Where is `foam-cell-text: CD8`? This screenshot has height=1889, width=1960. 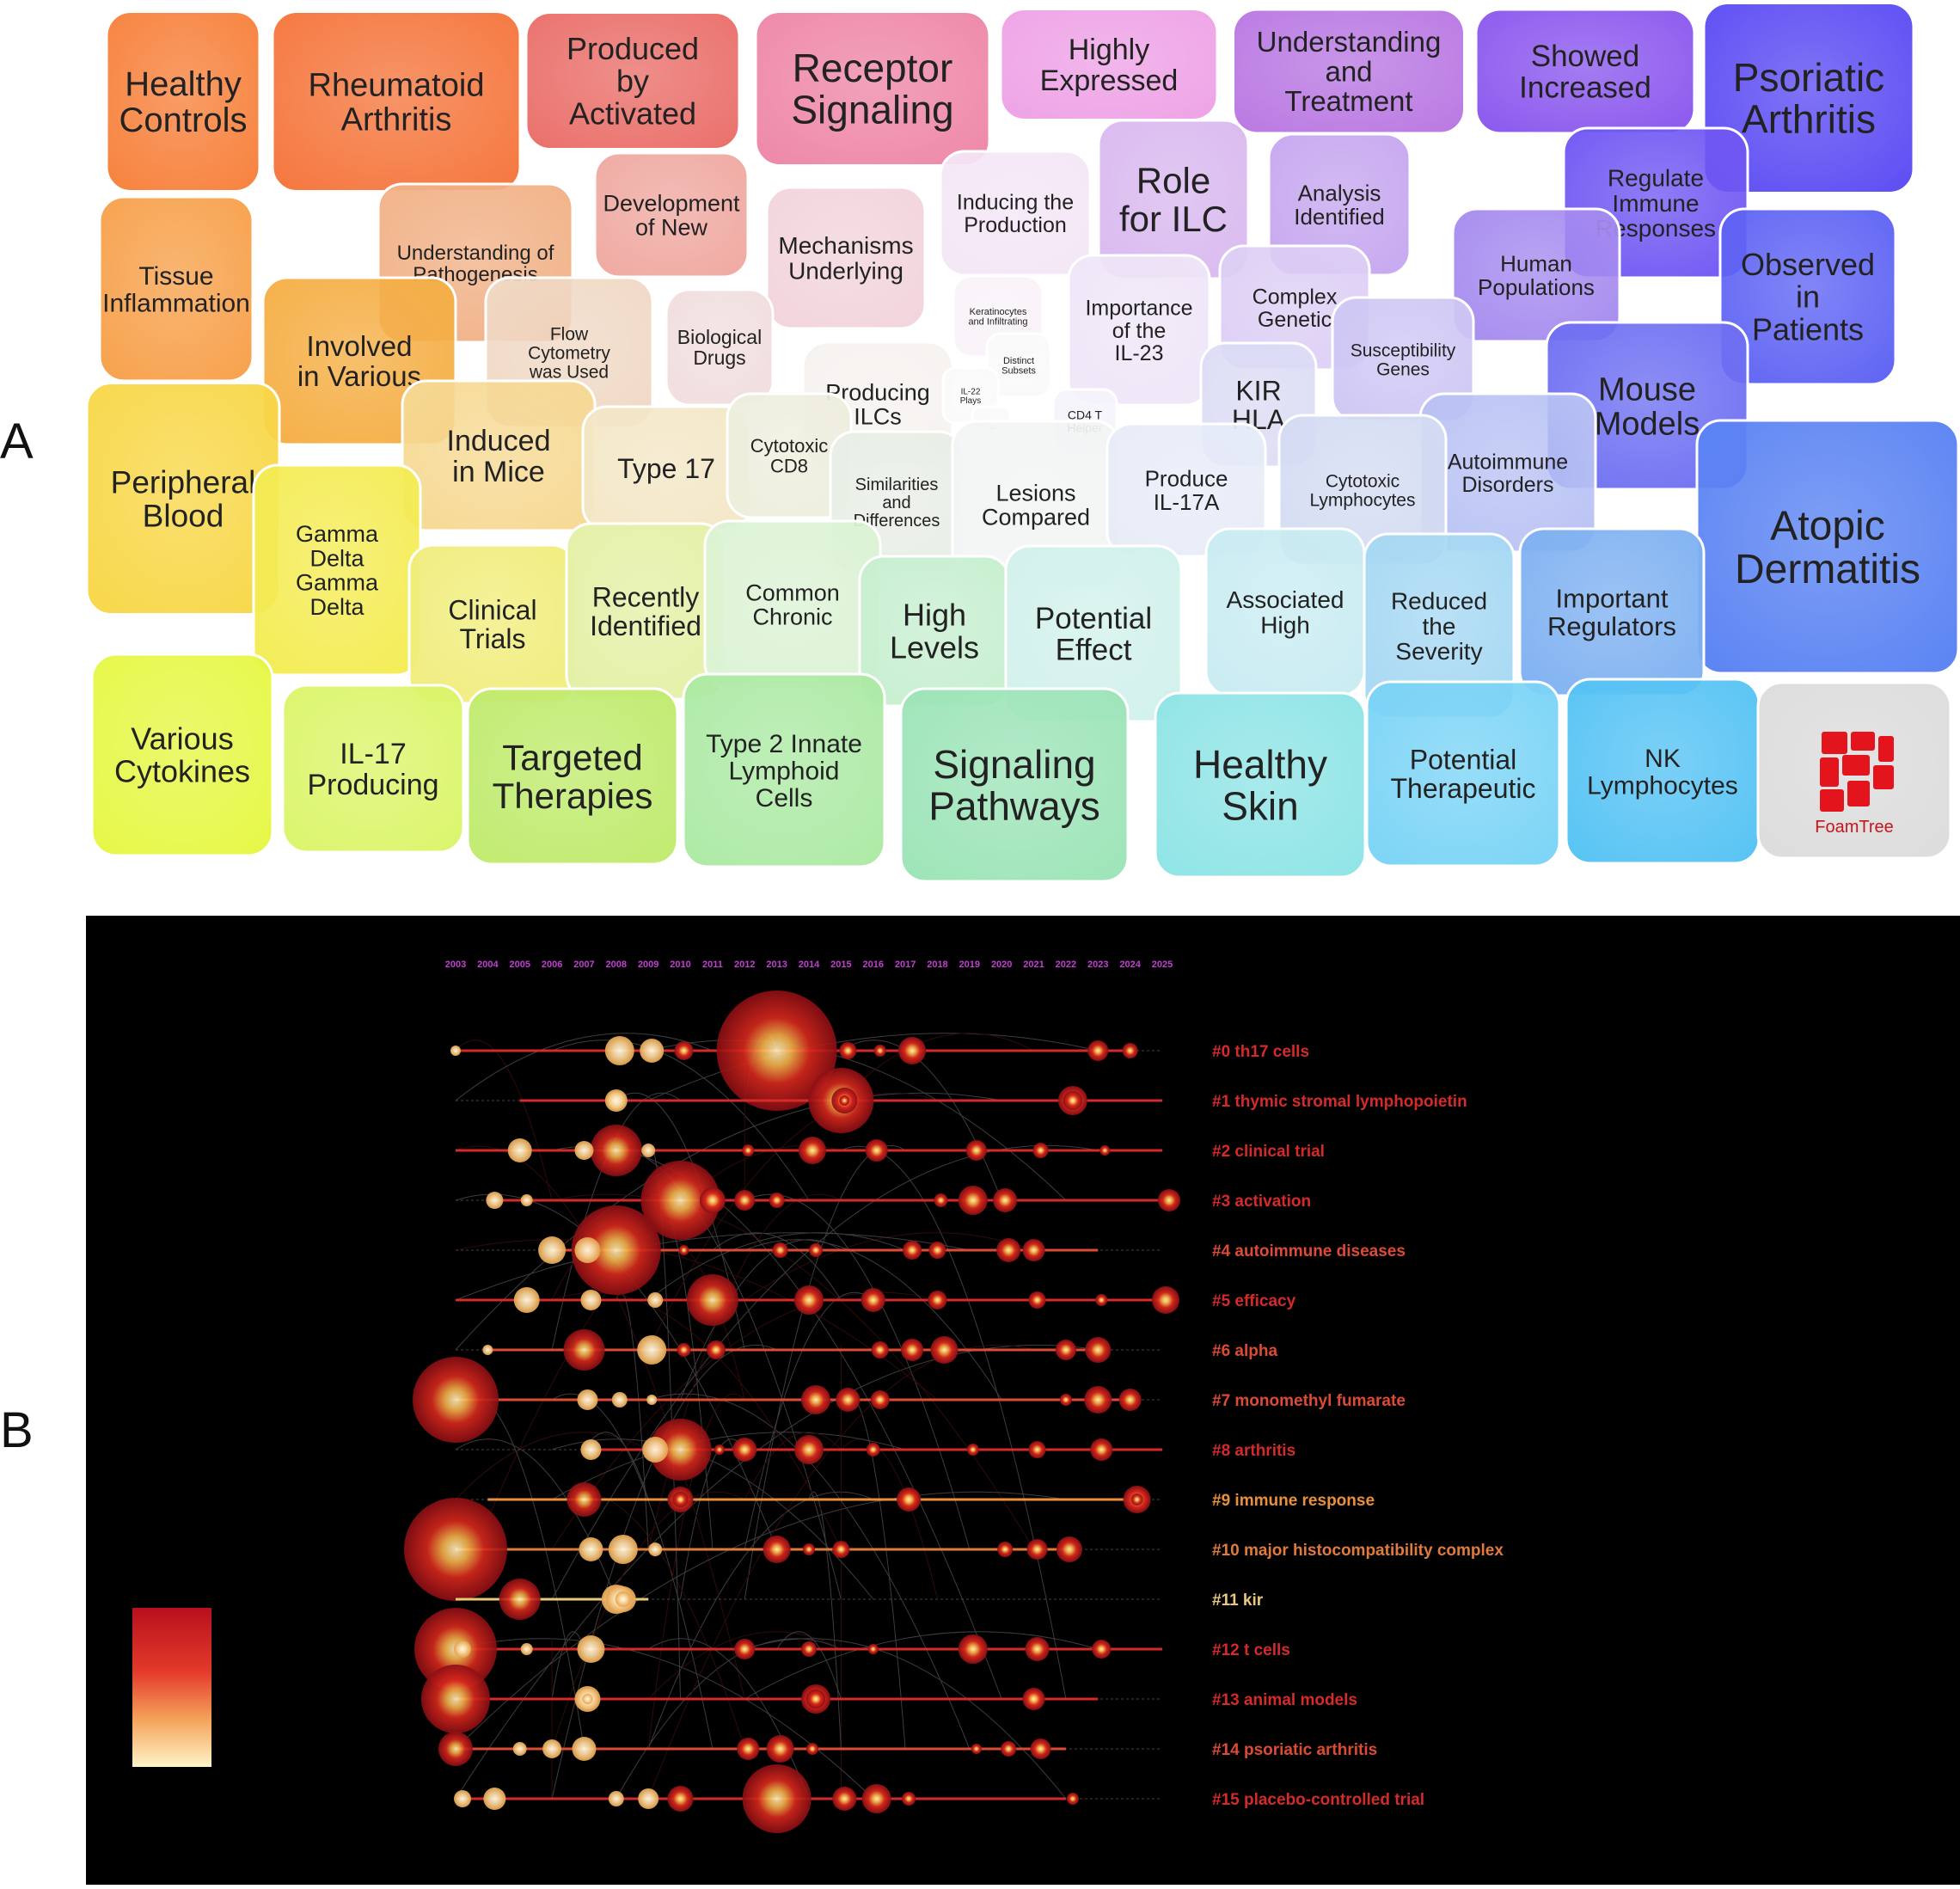 foam-cell-text: CD8 is located at coordinates (789, 466).